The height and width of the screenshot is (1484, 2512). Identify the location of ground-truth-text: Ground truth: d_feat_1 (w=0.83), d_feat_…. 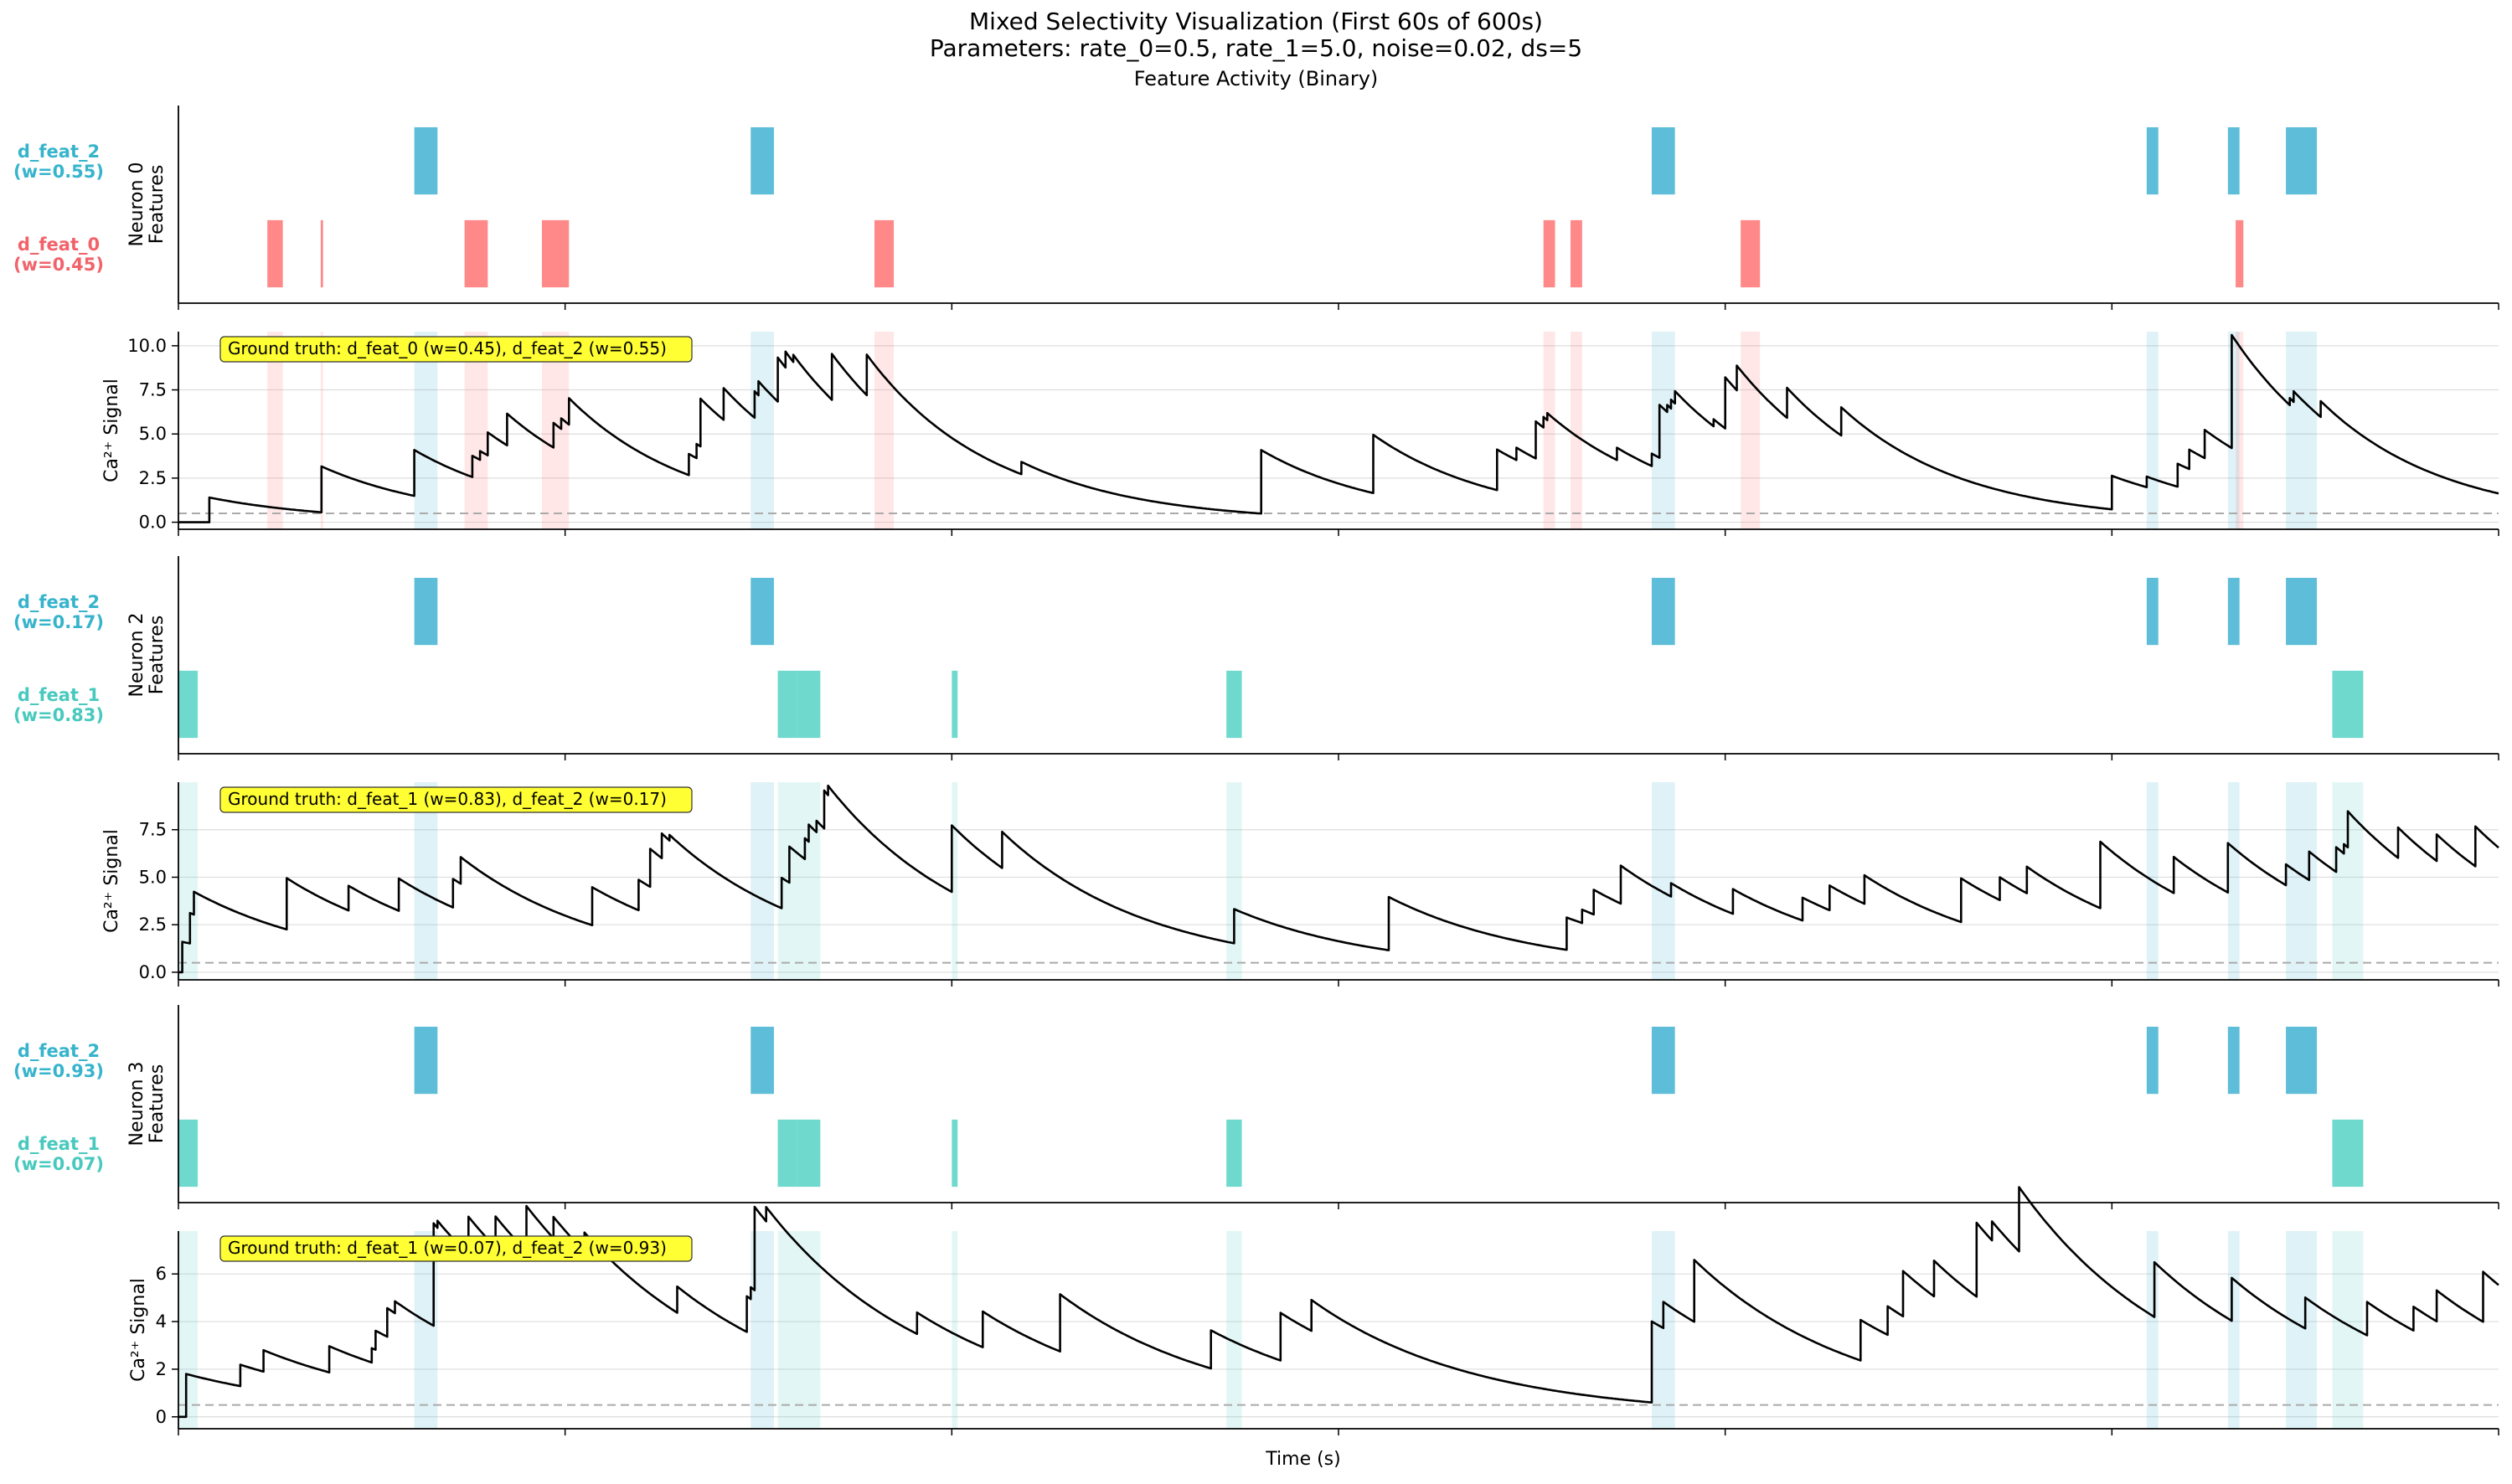
(447, 799).